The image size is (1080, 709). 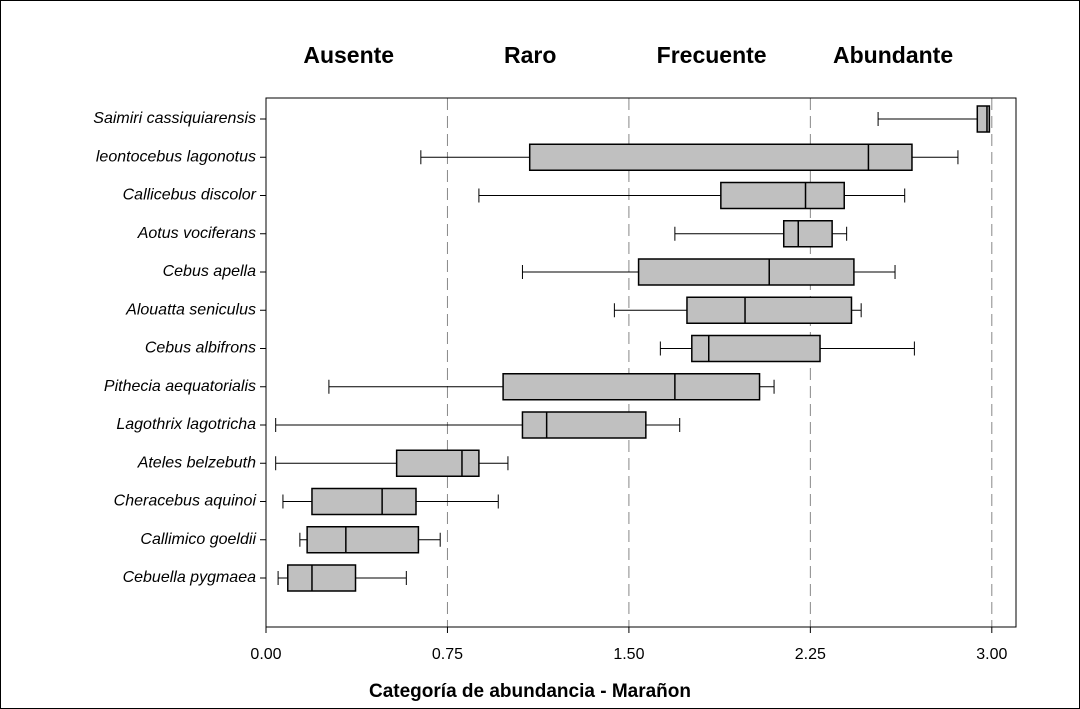 What do you see at coordinates (196, 462) in the screenshot?
I see `y-tick-label: Ateles belzebuth` at bounding box center [196, 462].